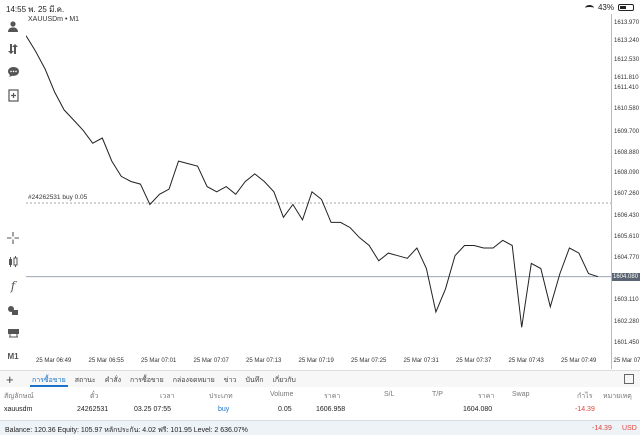 The image size is (640, 447). Describe the element at coordinates (627, 258) in the screenshot. I see `y-tick-label: 1604.770` at that location.